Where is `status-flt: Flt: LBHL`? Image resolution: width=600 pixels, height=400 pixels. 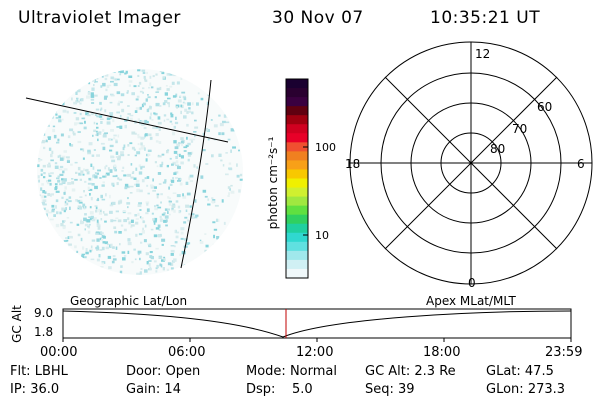 status-flt: Flt: LBHL is located at coordinates (39, 371).